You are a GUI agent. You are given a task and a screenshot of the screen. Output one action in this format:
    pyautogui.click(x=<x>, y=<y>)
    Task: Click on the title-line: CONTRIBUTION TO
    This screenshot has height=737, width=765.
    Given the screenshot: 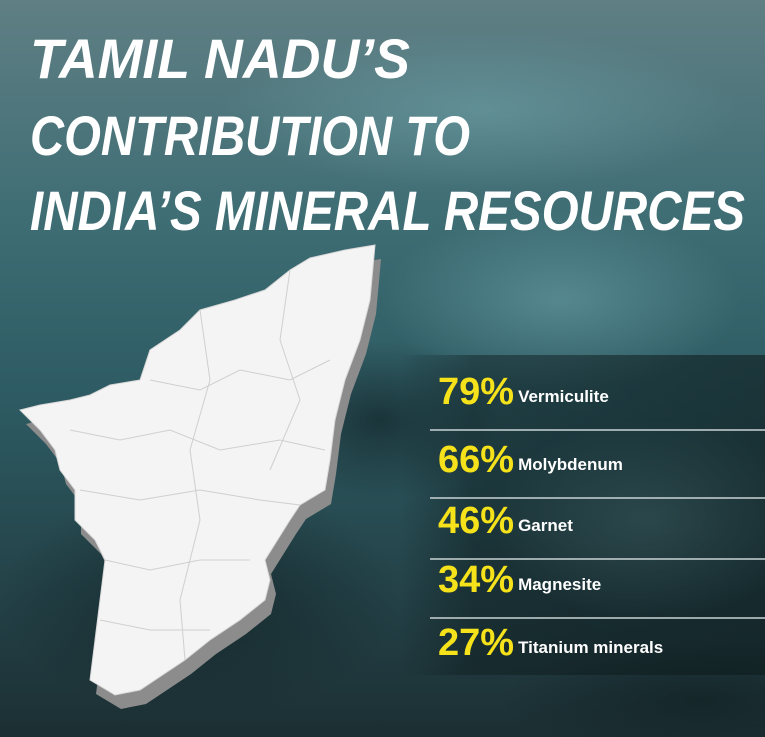 What is the action you would take?
    pyautogui.click(x=250, y=135)
    